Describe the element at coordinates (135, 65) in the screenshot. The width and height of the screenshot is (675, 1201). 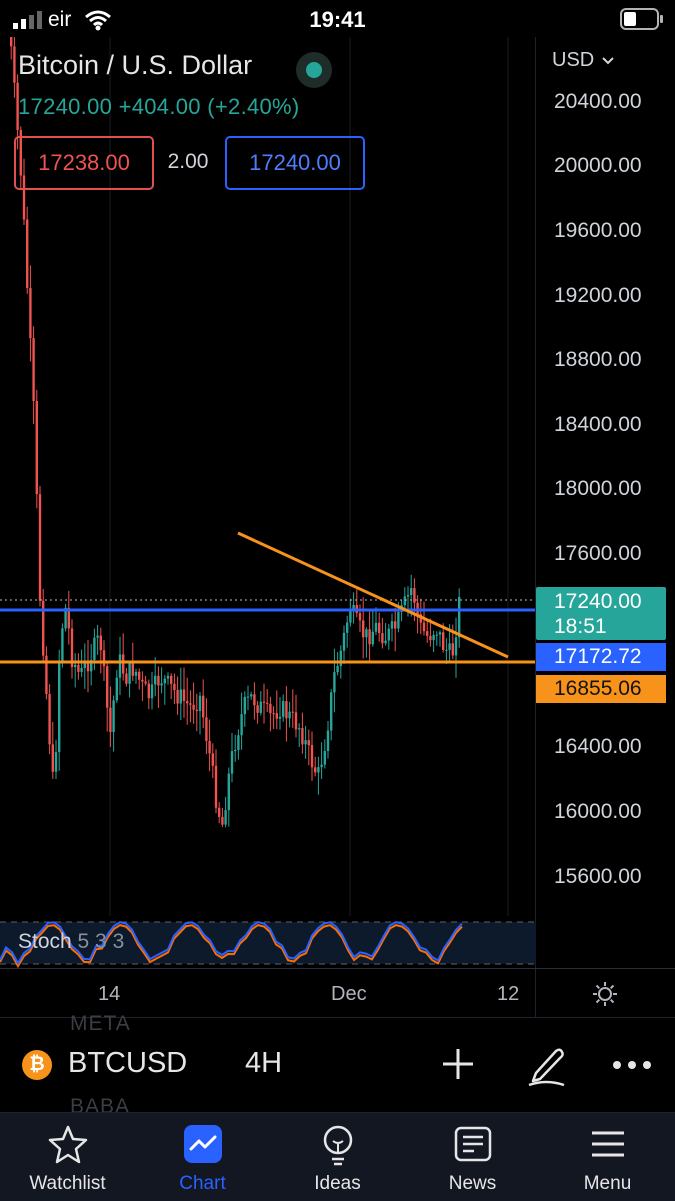
I see `symbol-title: Bitcoin / U.S. Dollar` at that location.